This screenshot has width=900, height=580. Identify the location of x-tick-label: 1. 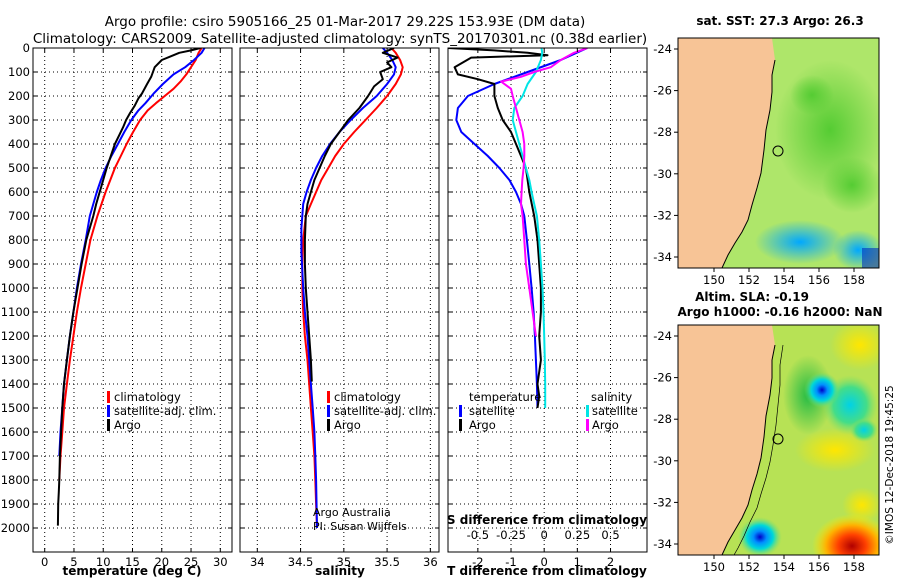
(577, 562).